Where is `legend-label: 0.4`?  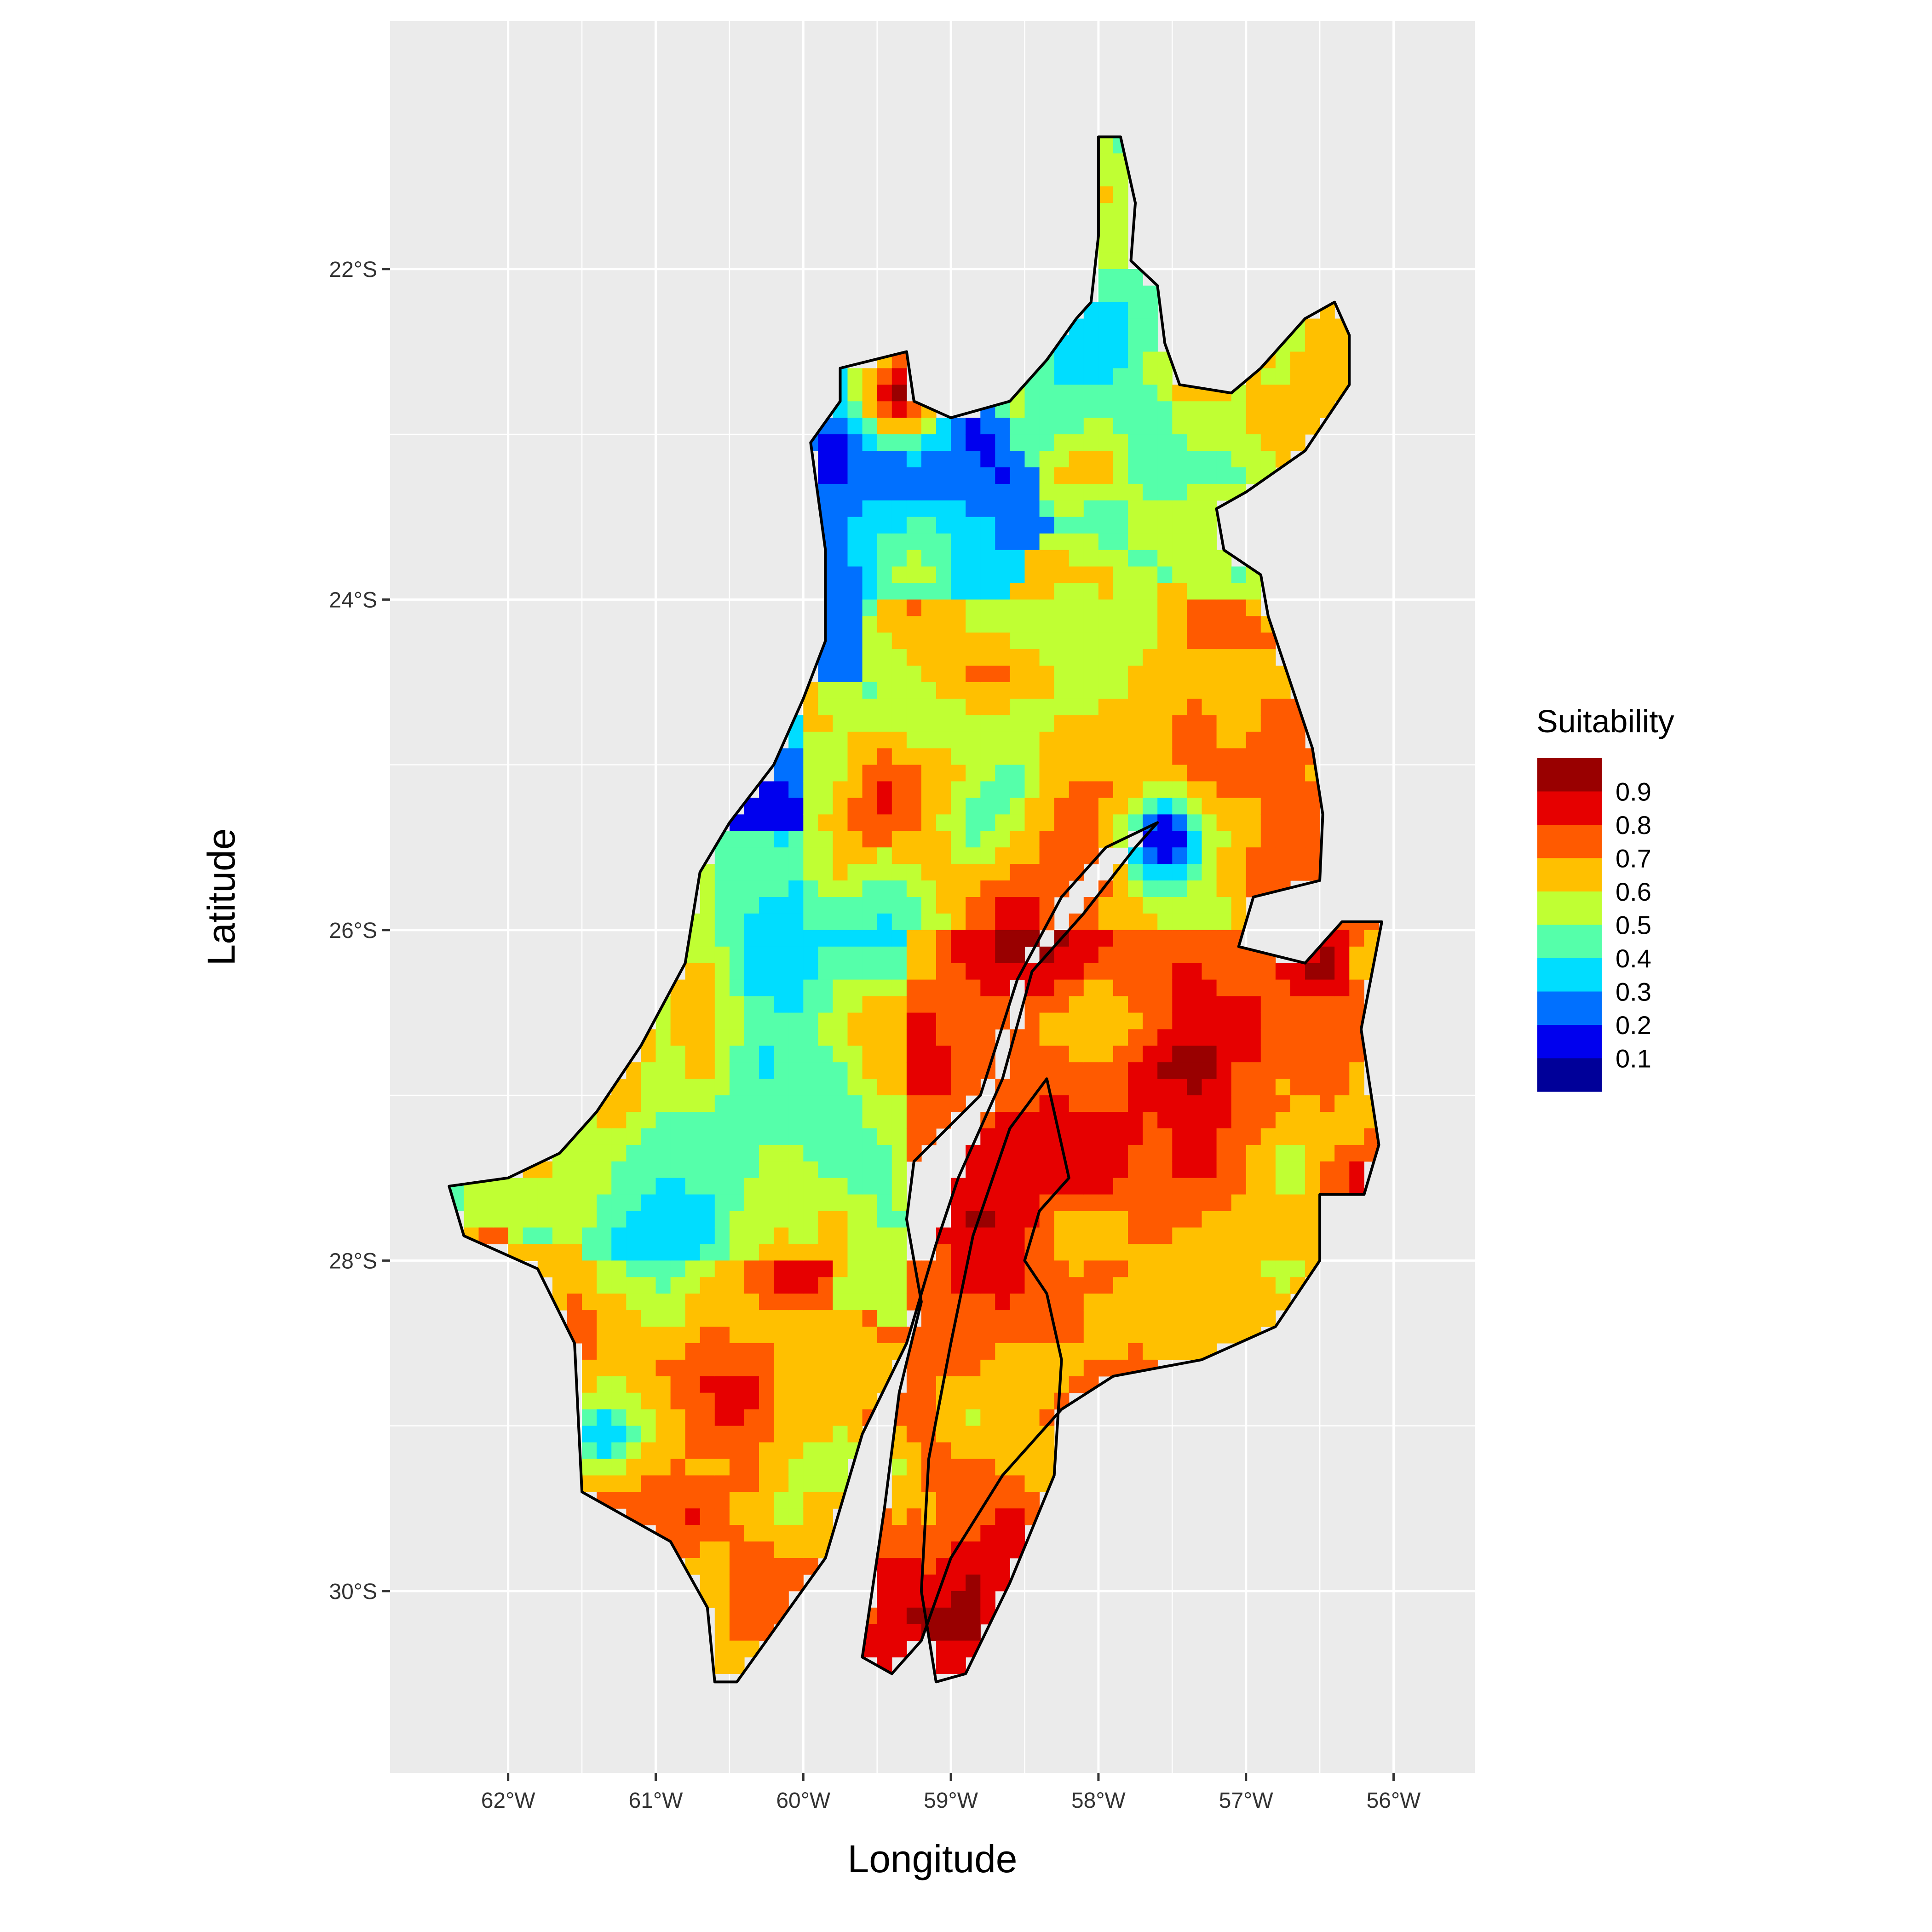 legend-label: 0.4 is located at coordinates (1633, 958).